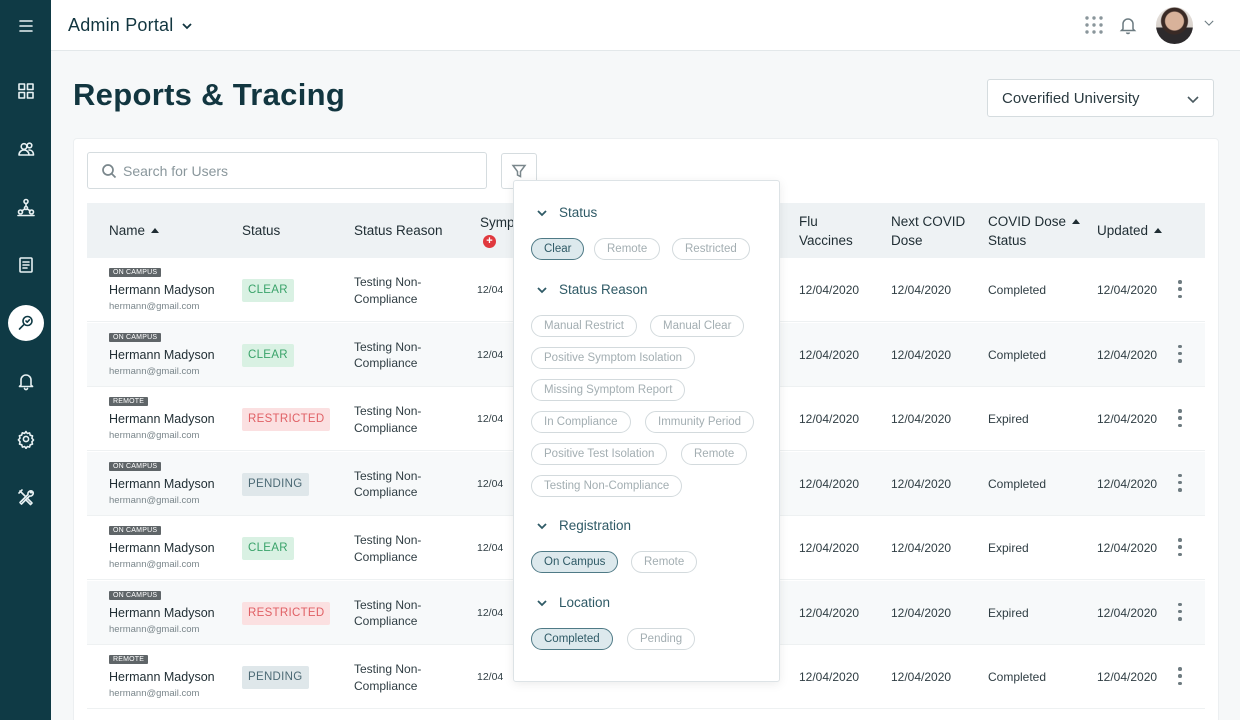  What do you see at coordinates (489, 241) in the screenshot?
I see `add-symptom-icon: +` at bounding box center [489, 241].